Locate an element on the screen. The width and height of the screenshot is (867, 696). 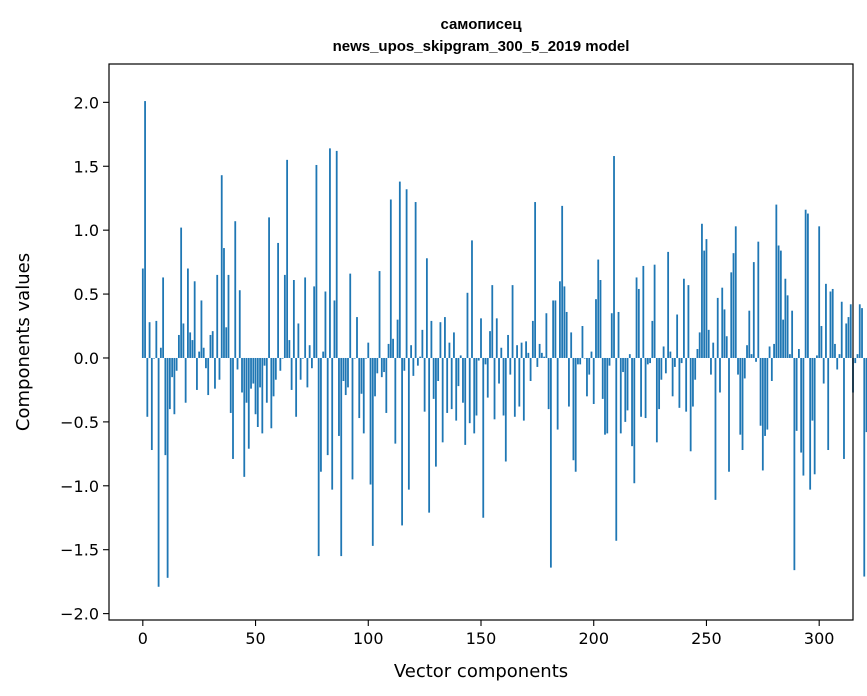
y-tick-label: 0.5 is located at coordinates (86, 294).